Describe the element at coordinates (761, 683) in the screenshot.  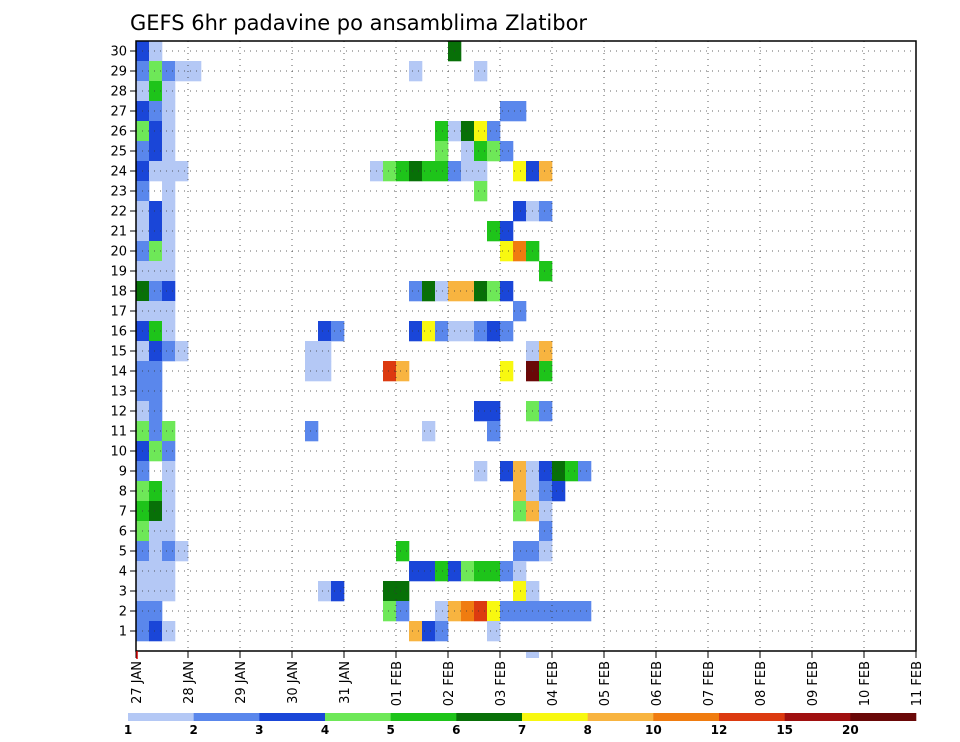
I see `x-tick-label: 08 FEB` at that location.